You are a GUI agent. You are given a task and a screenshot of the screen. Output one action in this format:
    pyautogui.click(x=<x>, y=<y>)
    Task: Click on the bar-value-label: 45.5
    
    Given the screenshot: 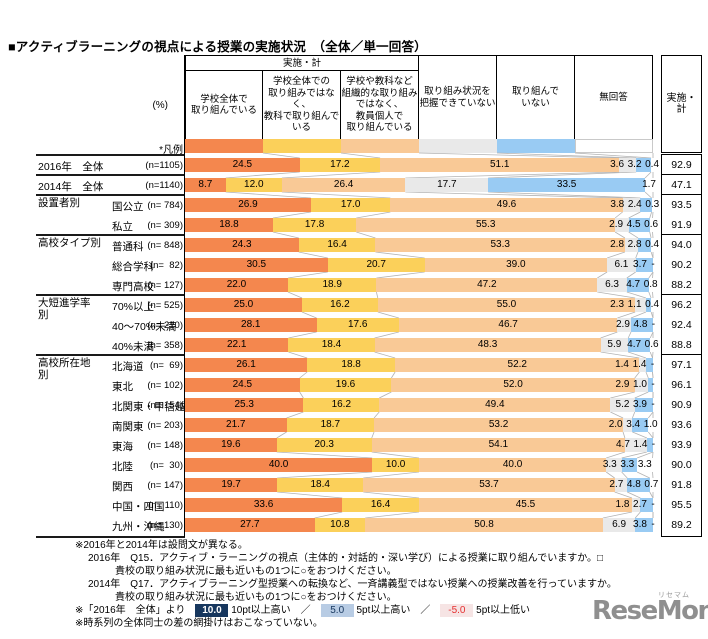 What is the action you would take?
    pyautogui.click(x=525, y=504)
    